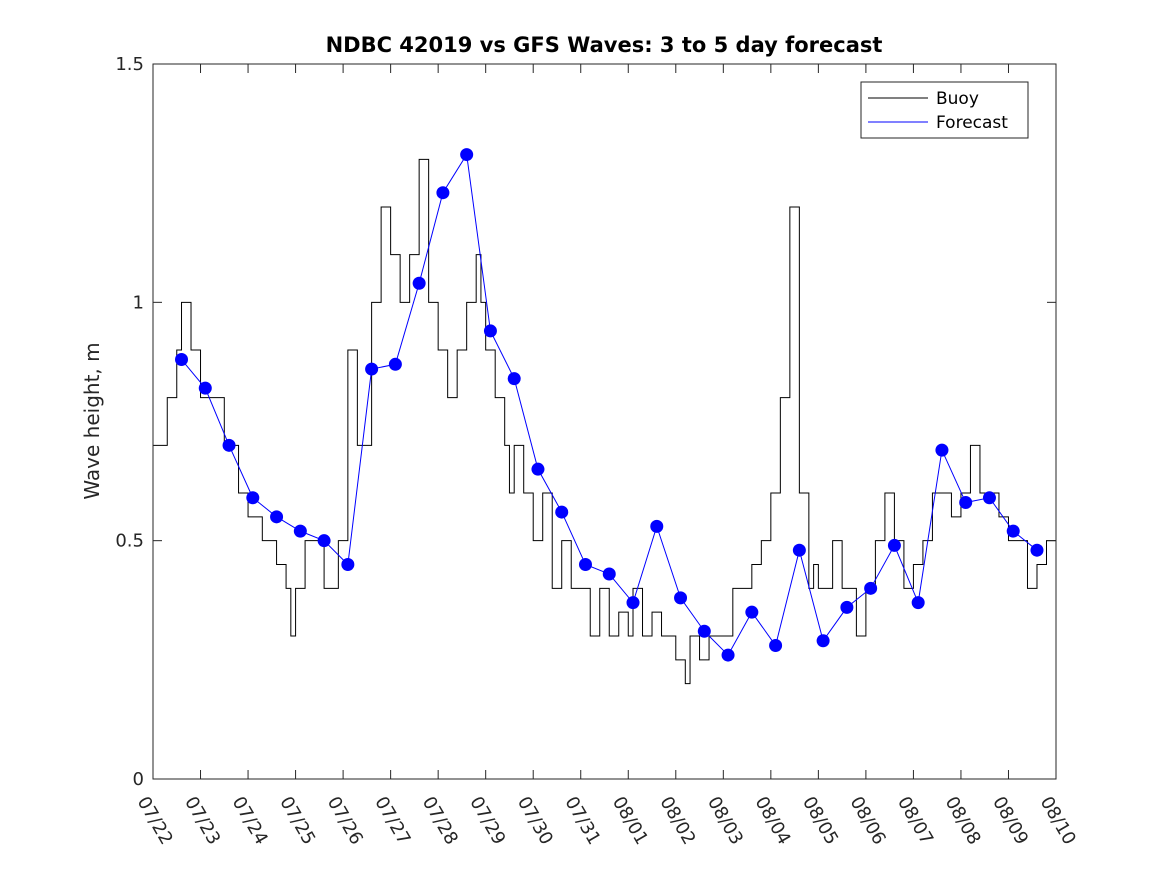 The height and width of the screenshot is (875, 1167). I want to click on x-tick-label: 07/31, so click(582, 820).